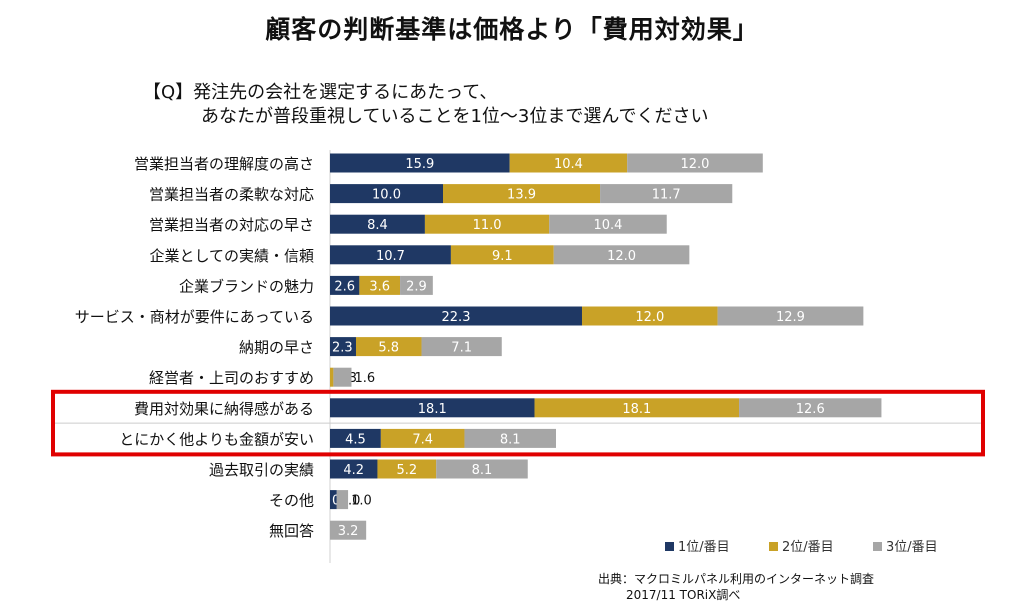 This screenshot has width=1024, height=611. I want to click on category-label: 営業担当者の理解度の高さ, so click(224, 164).